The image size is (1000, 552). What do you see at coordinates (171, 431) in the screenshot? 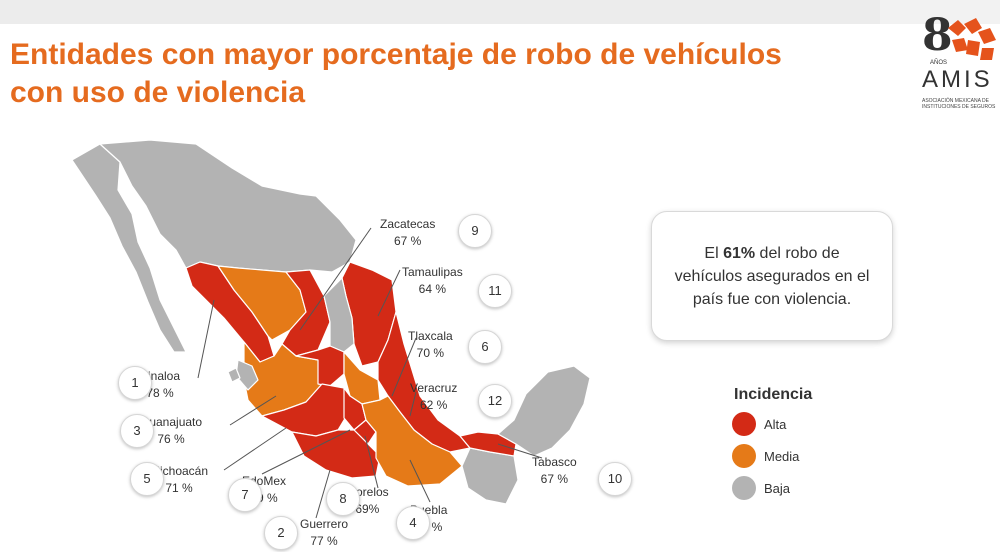
I see `state-label-guanajuato: Guanajuato 76 %` at bounding box center [171, 431].